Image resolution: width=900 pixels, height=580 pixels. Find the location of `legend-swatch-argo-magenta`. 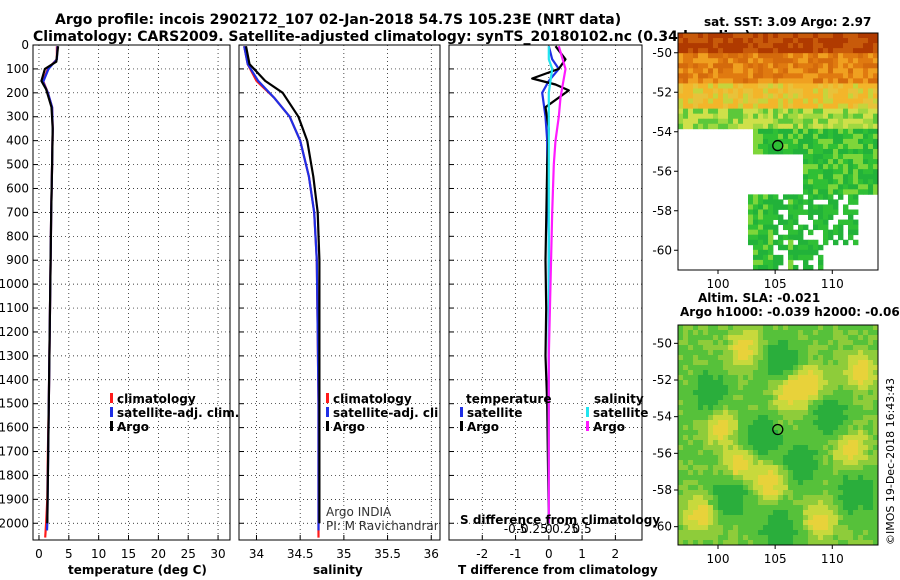

legend-swatch-argo-magenta is located at coordinates (587, 426).